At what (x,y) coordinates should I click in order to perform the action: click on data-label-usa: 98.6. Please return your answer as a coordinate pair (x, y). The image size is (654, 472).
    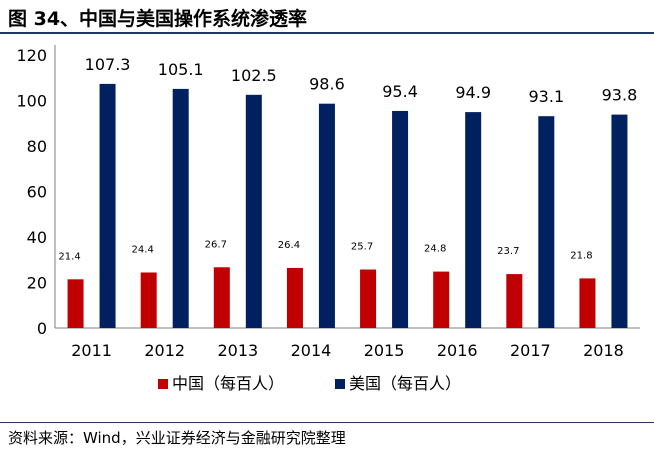
    Looking at the image, I should click on (327, 84).